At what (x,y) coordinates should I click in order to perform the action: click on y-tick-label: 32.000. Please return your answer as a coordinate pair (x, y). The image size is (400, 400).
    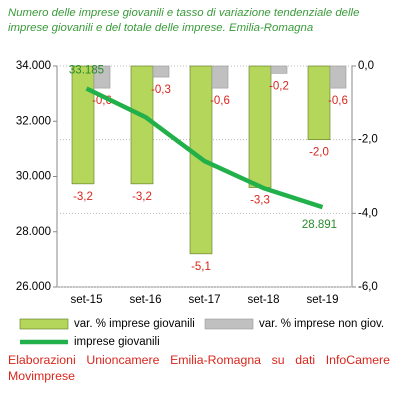
    Looking at the image, I should click on (33, 121).